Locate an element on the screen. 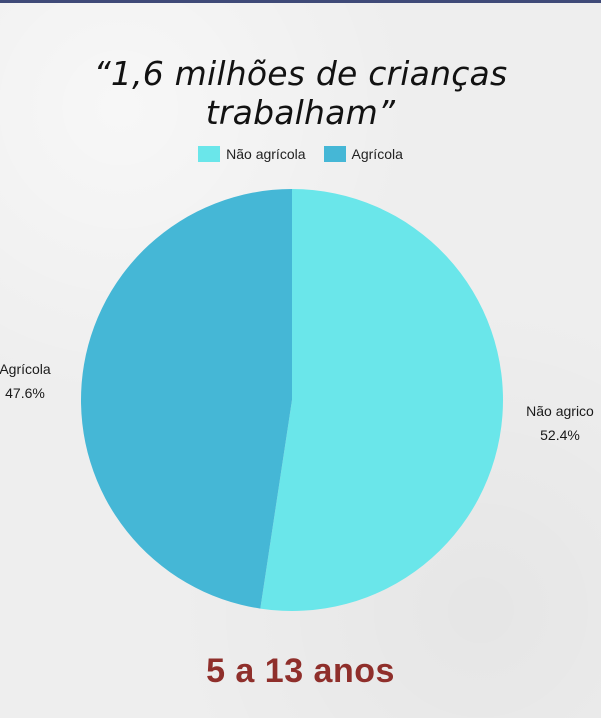  slice-value-agricola: 47.6% is located at coordinates (25, 393).